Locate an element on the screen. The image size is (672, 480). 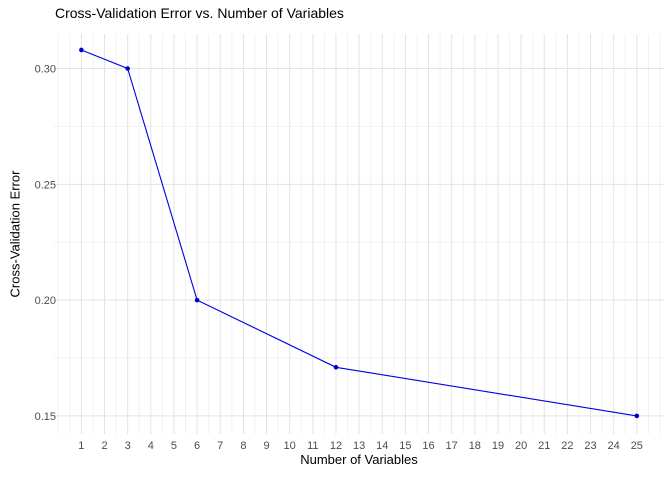
y-axis-title: Cross-Validation Error is located at coordinates (15, 234).